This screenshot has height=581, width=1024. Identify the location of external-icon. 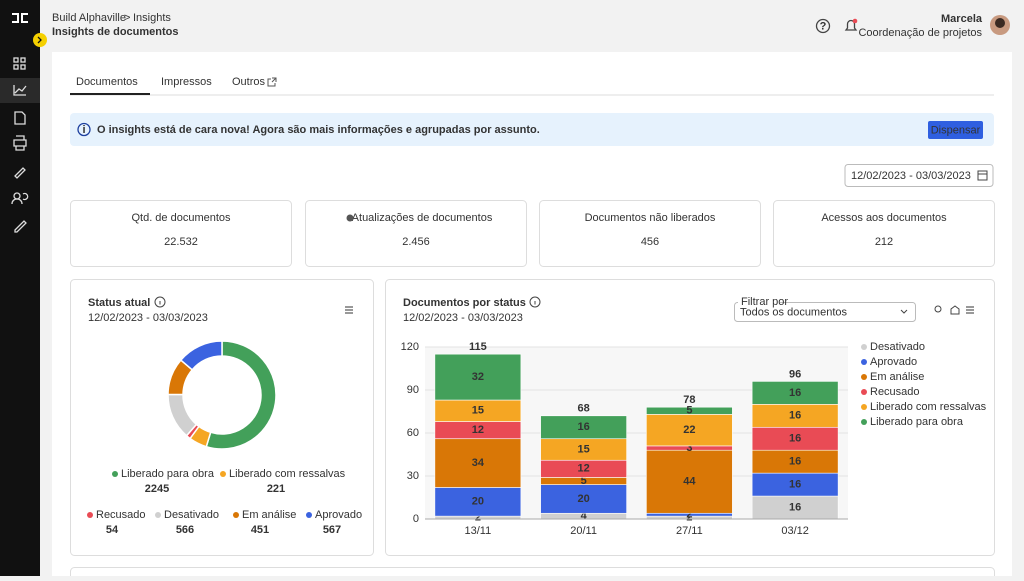
(272, 82).